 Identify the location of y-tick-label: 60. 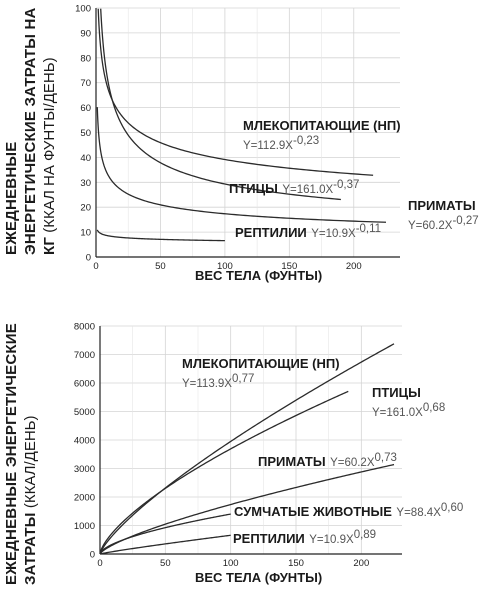
(85, 108).